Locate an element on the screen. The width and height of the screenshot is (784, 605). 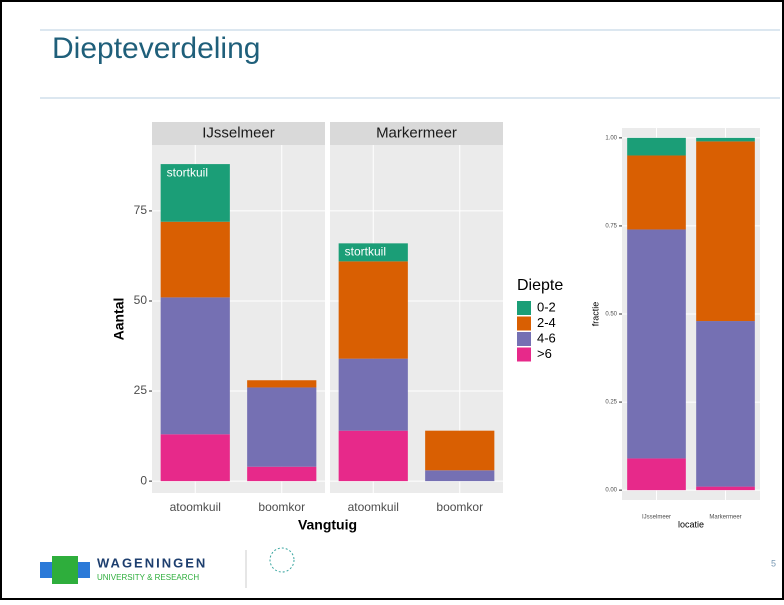
facet-label: Markermeer is located at coordinates (416, 132).